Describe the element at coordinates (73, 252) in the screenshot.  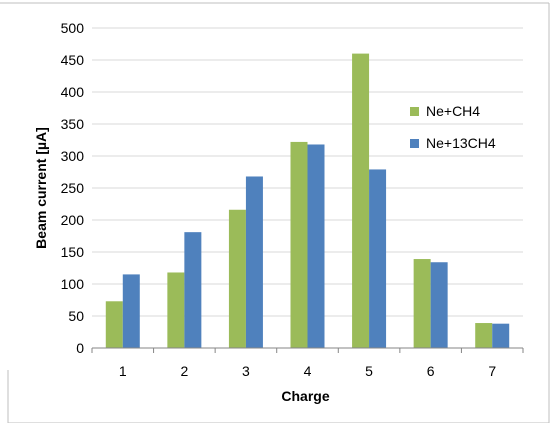
I see `y-tick-label: 150` at that location.